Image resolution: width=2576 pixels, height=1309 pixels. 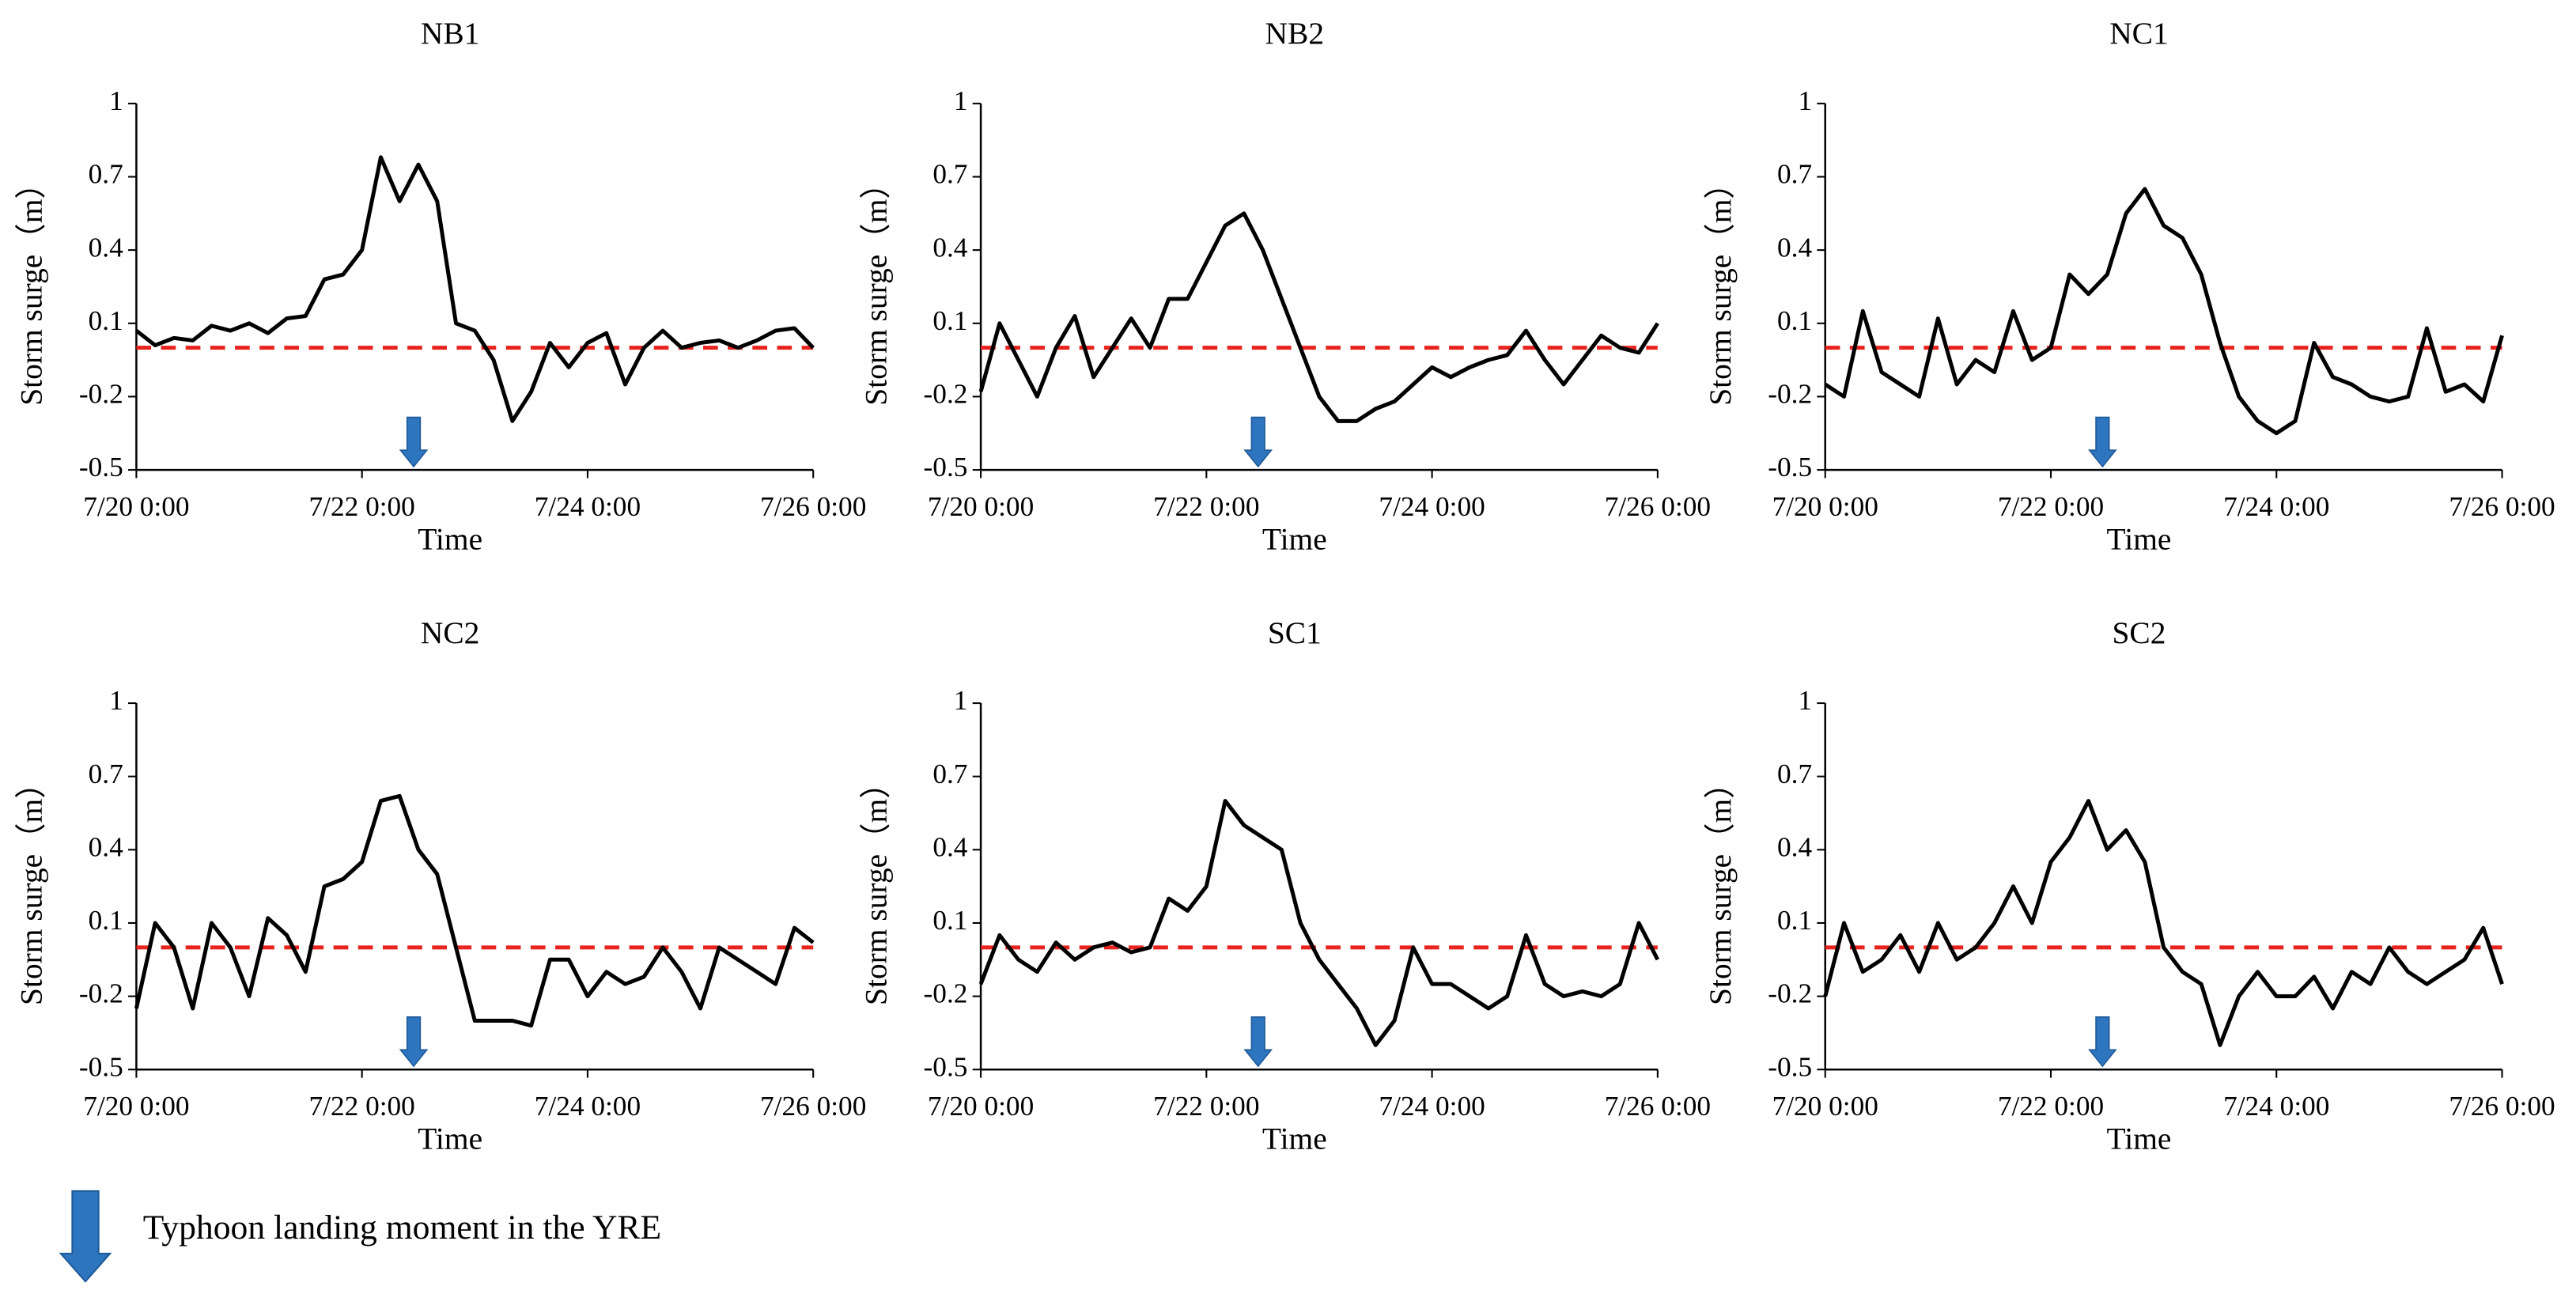 I want to click on chart-title: NC2, so click(x=450, y=632).